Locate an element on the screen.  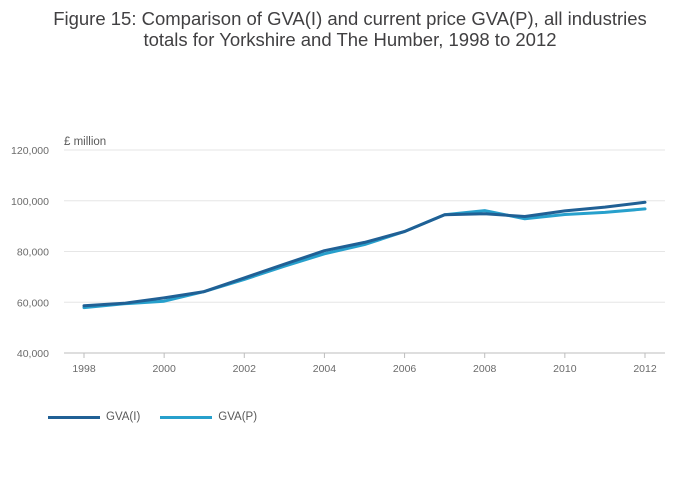
x-tick-label: 2008 is located at coordinates (485, 369).